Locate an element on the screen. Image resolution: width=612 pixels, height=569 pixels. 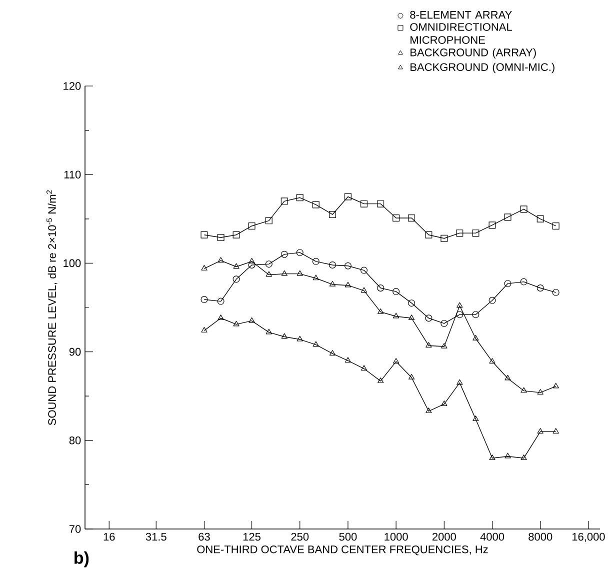
x-tick-label: 16,000 is located at coordinates (588, 537).